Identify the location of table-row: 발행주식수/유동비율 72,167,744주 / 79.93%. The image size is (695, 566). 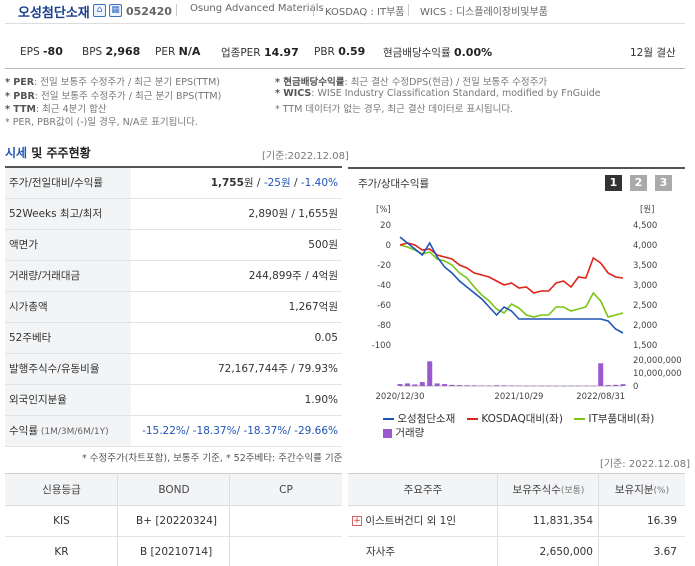
(173, 369).